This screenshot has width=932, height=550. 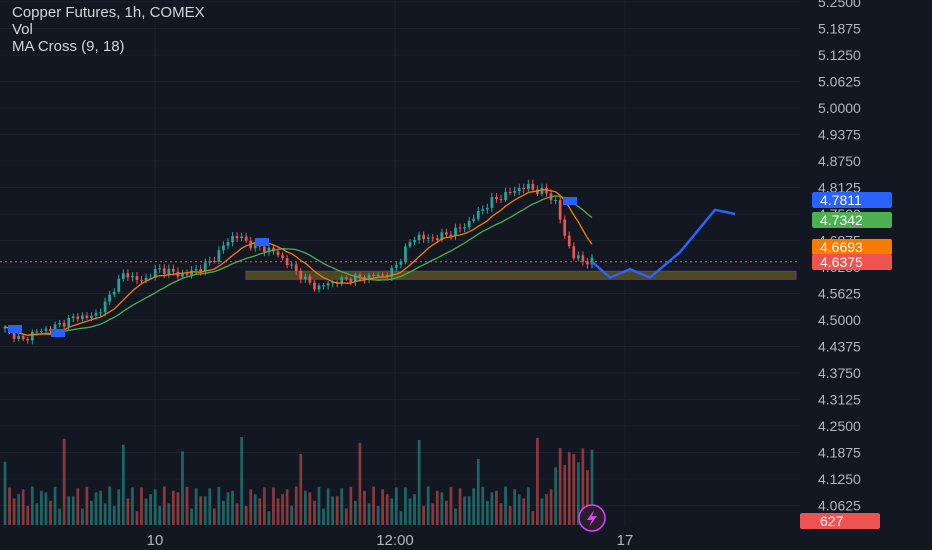 What do you see at coordinates (58, 333) in the screenshot?
I see `signal-marker` at bounding box center [58, 333].